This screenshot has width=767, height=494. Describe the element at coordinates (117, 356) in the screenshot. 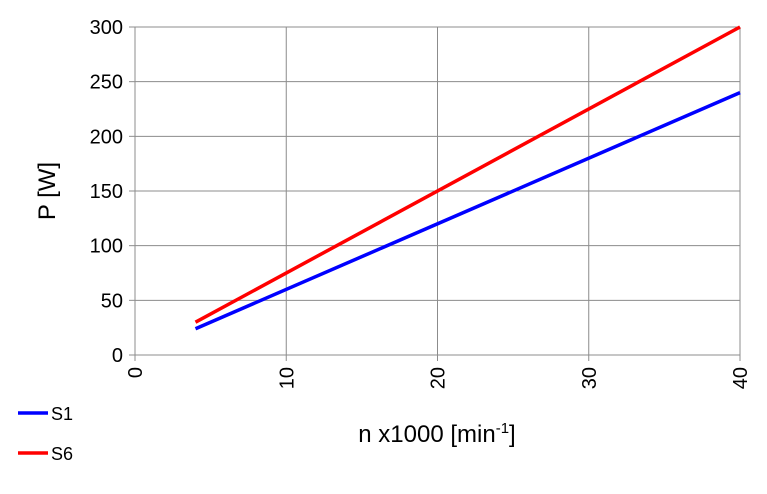

I see `y-tick-label: 0` at that location.